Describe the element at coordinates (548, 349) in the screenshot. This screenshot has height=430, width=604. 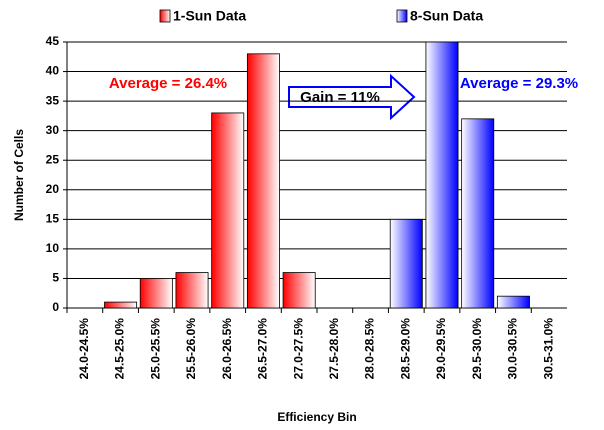
I see `x-tick-label: 30.5-31.0%` at that location.